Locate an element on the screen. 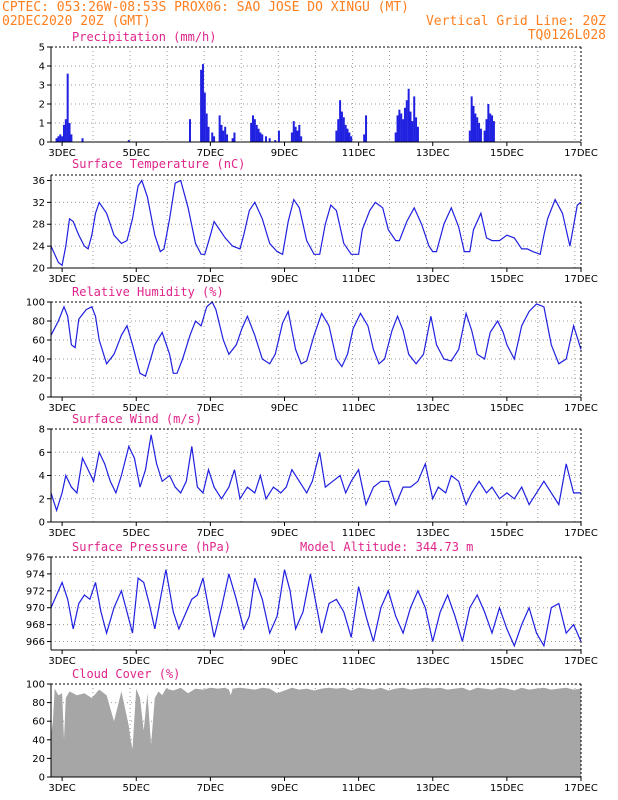 This screenshot has height=800, width=618. temp-series-line is located at coordinates (316, 223).